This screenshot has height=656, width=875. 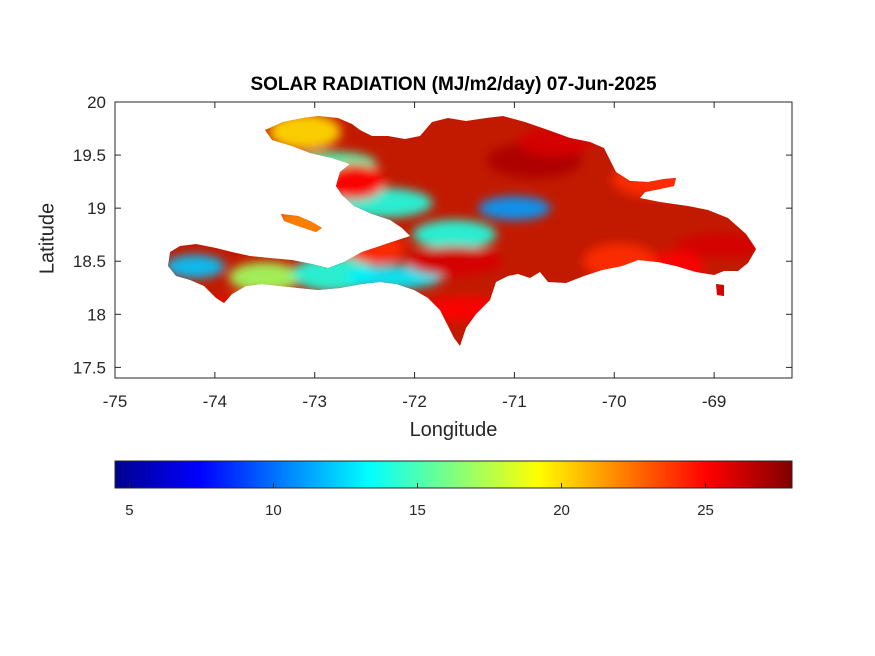 What do you see at coordinates (453, 474) in the screenshot?
I see `colorbar` at bounding box center [453, 474].